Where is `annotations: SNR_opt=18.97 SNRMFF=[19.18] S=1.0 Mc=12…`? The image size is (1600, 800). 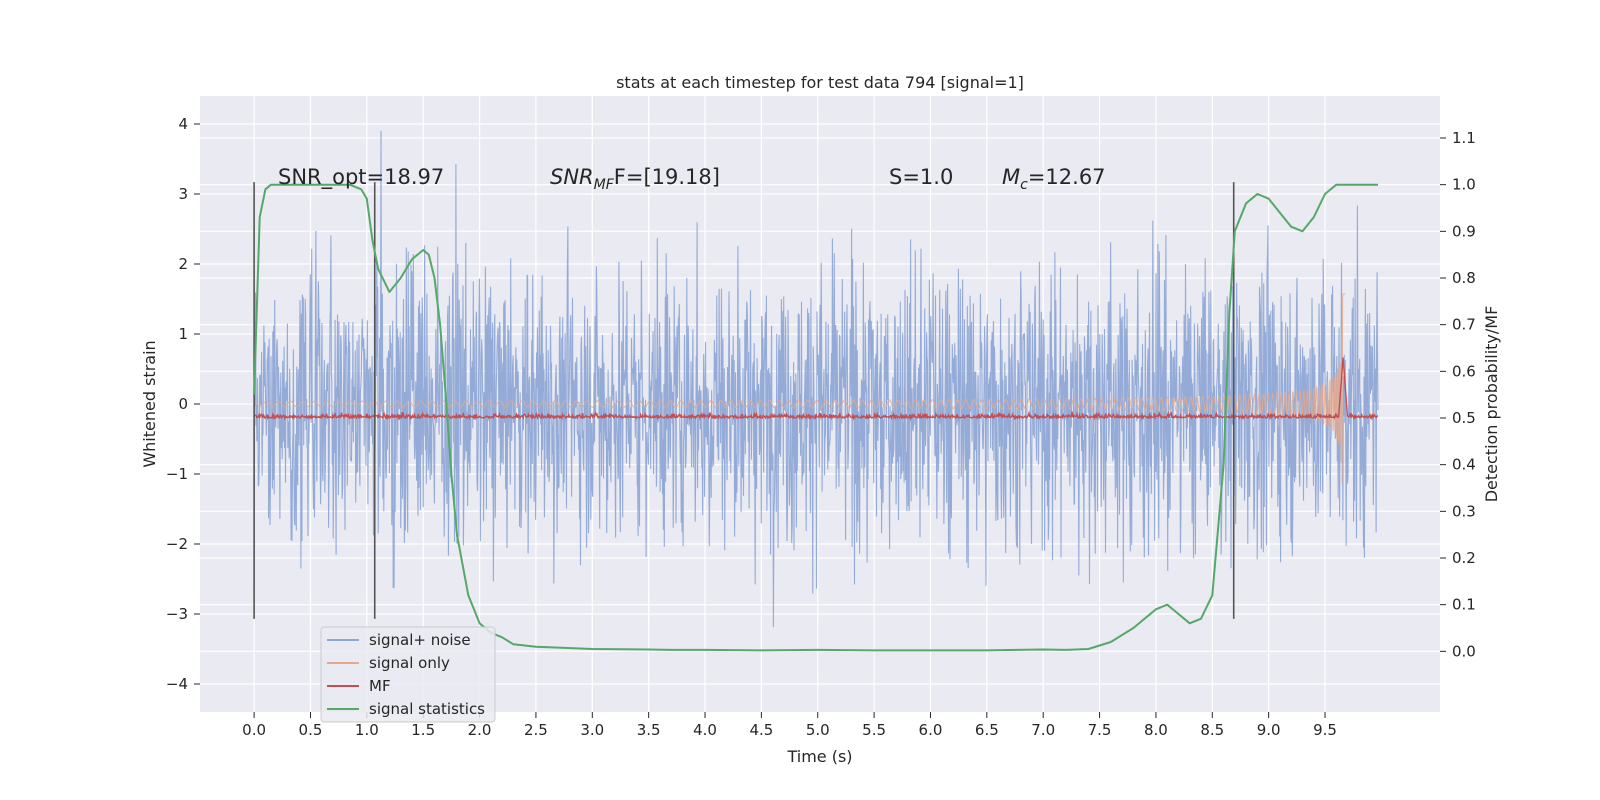 annotations: SNR_opt=18.97 SNRMFF=[19.18] S=1.0 Mc=12… is located at coordinates (692, 179).